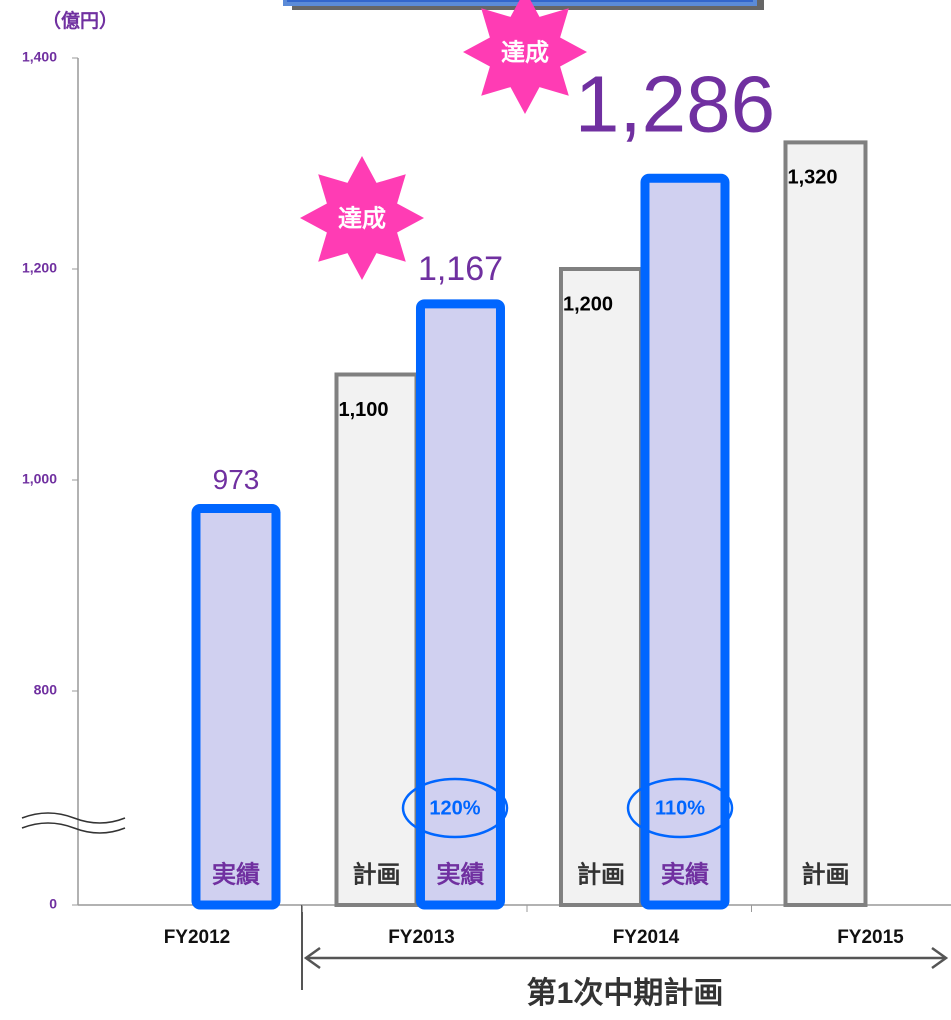 Image resolution: width=951 pixels, height=1020 pixels. What do you see at coordinates (870, 937) in the screenshot?
I see `x-tick-label: FY2015` at bounding box center [870, 937].